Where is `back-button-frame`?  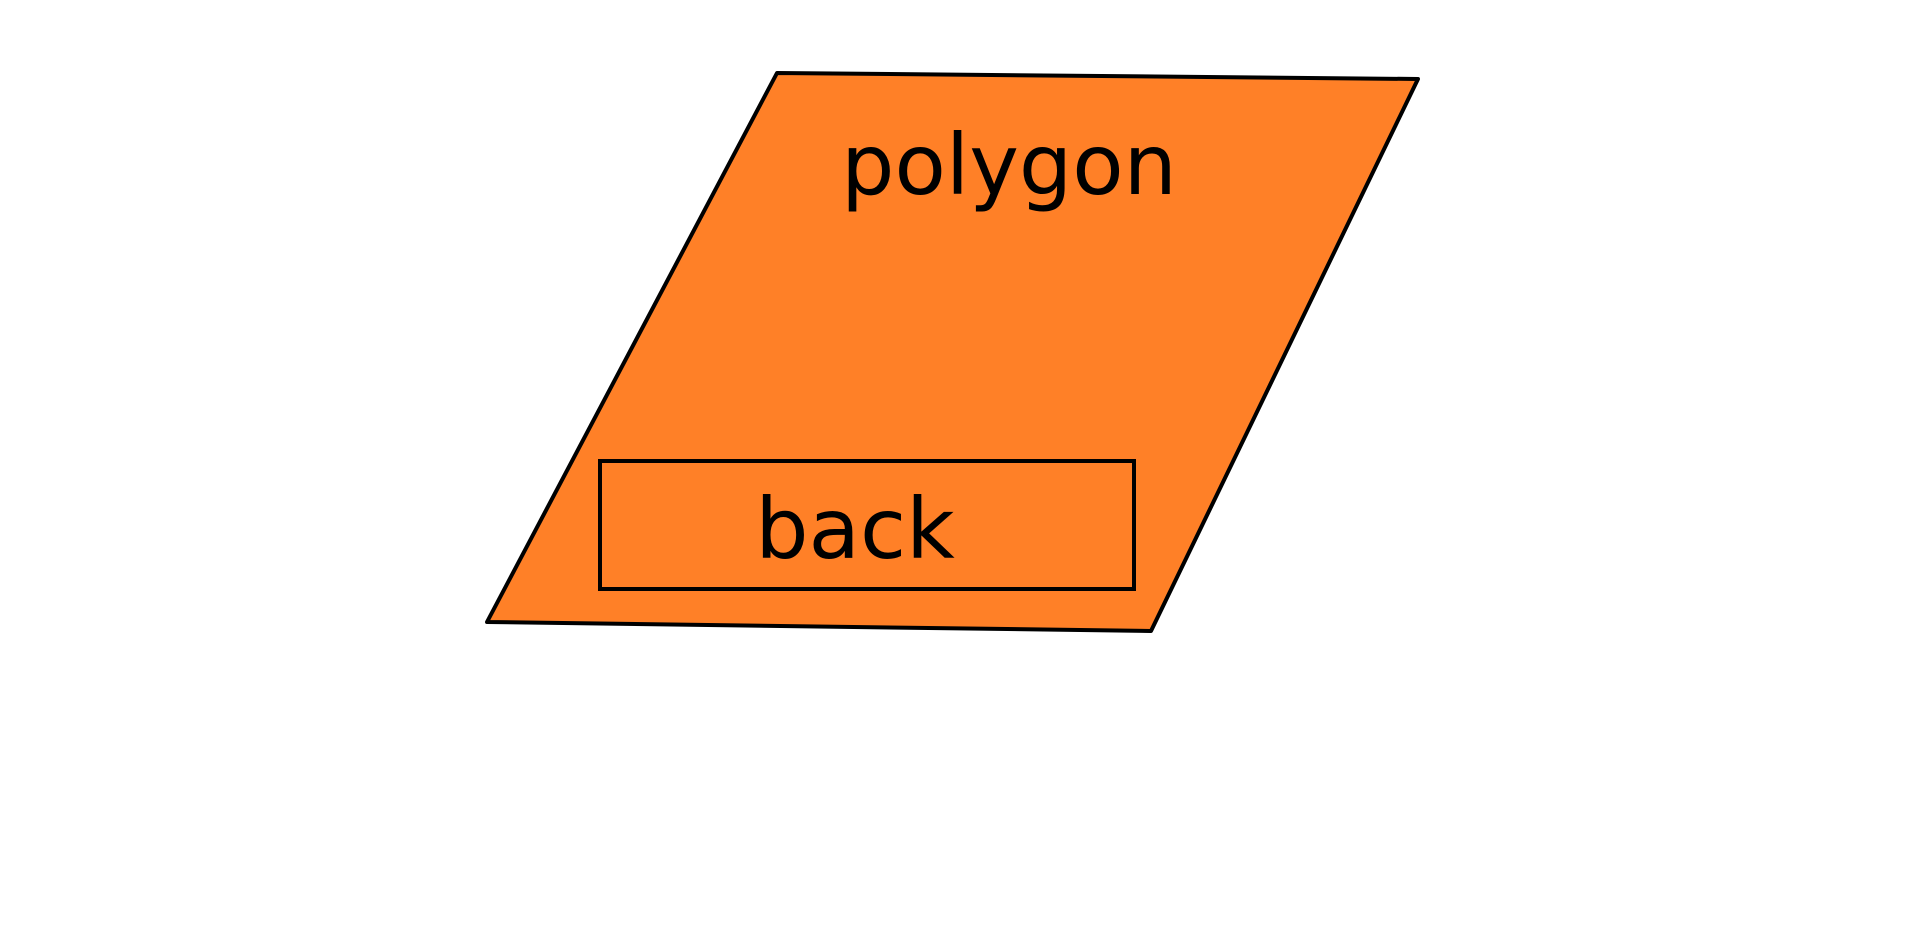
back-button-frame is located at coordinates (867, 525).